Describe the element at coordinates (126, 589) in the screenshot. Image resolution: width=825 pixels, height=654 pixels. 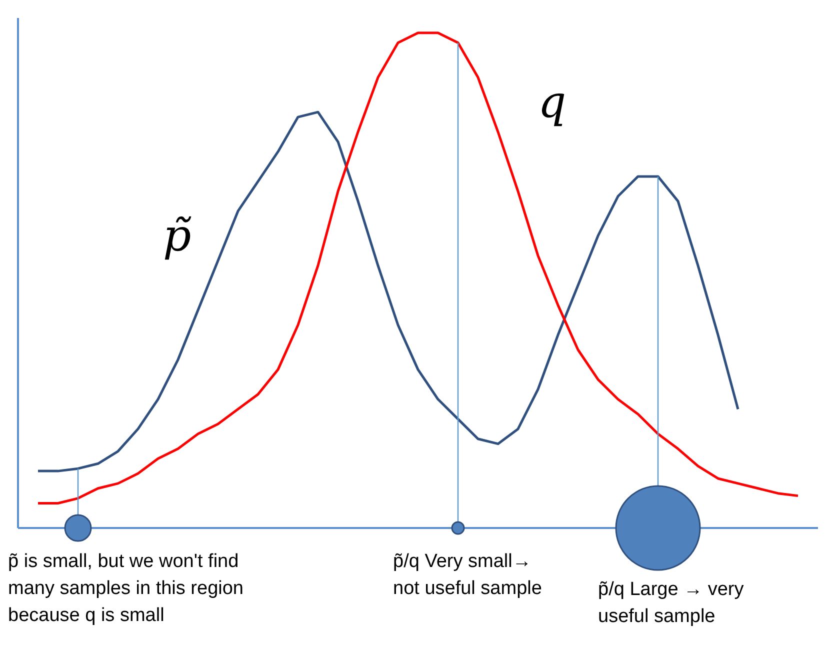
I see `text: p̃ is small, but we won't find many samples in this region because q is small` at that location.